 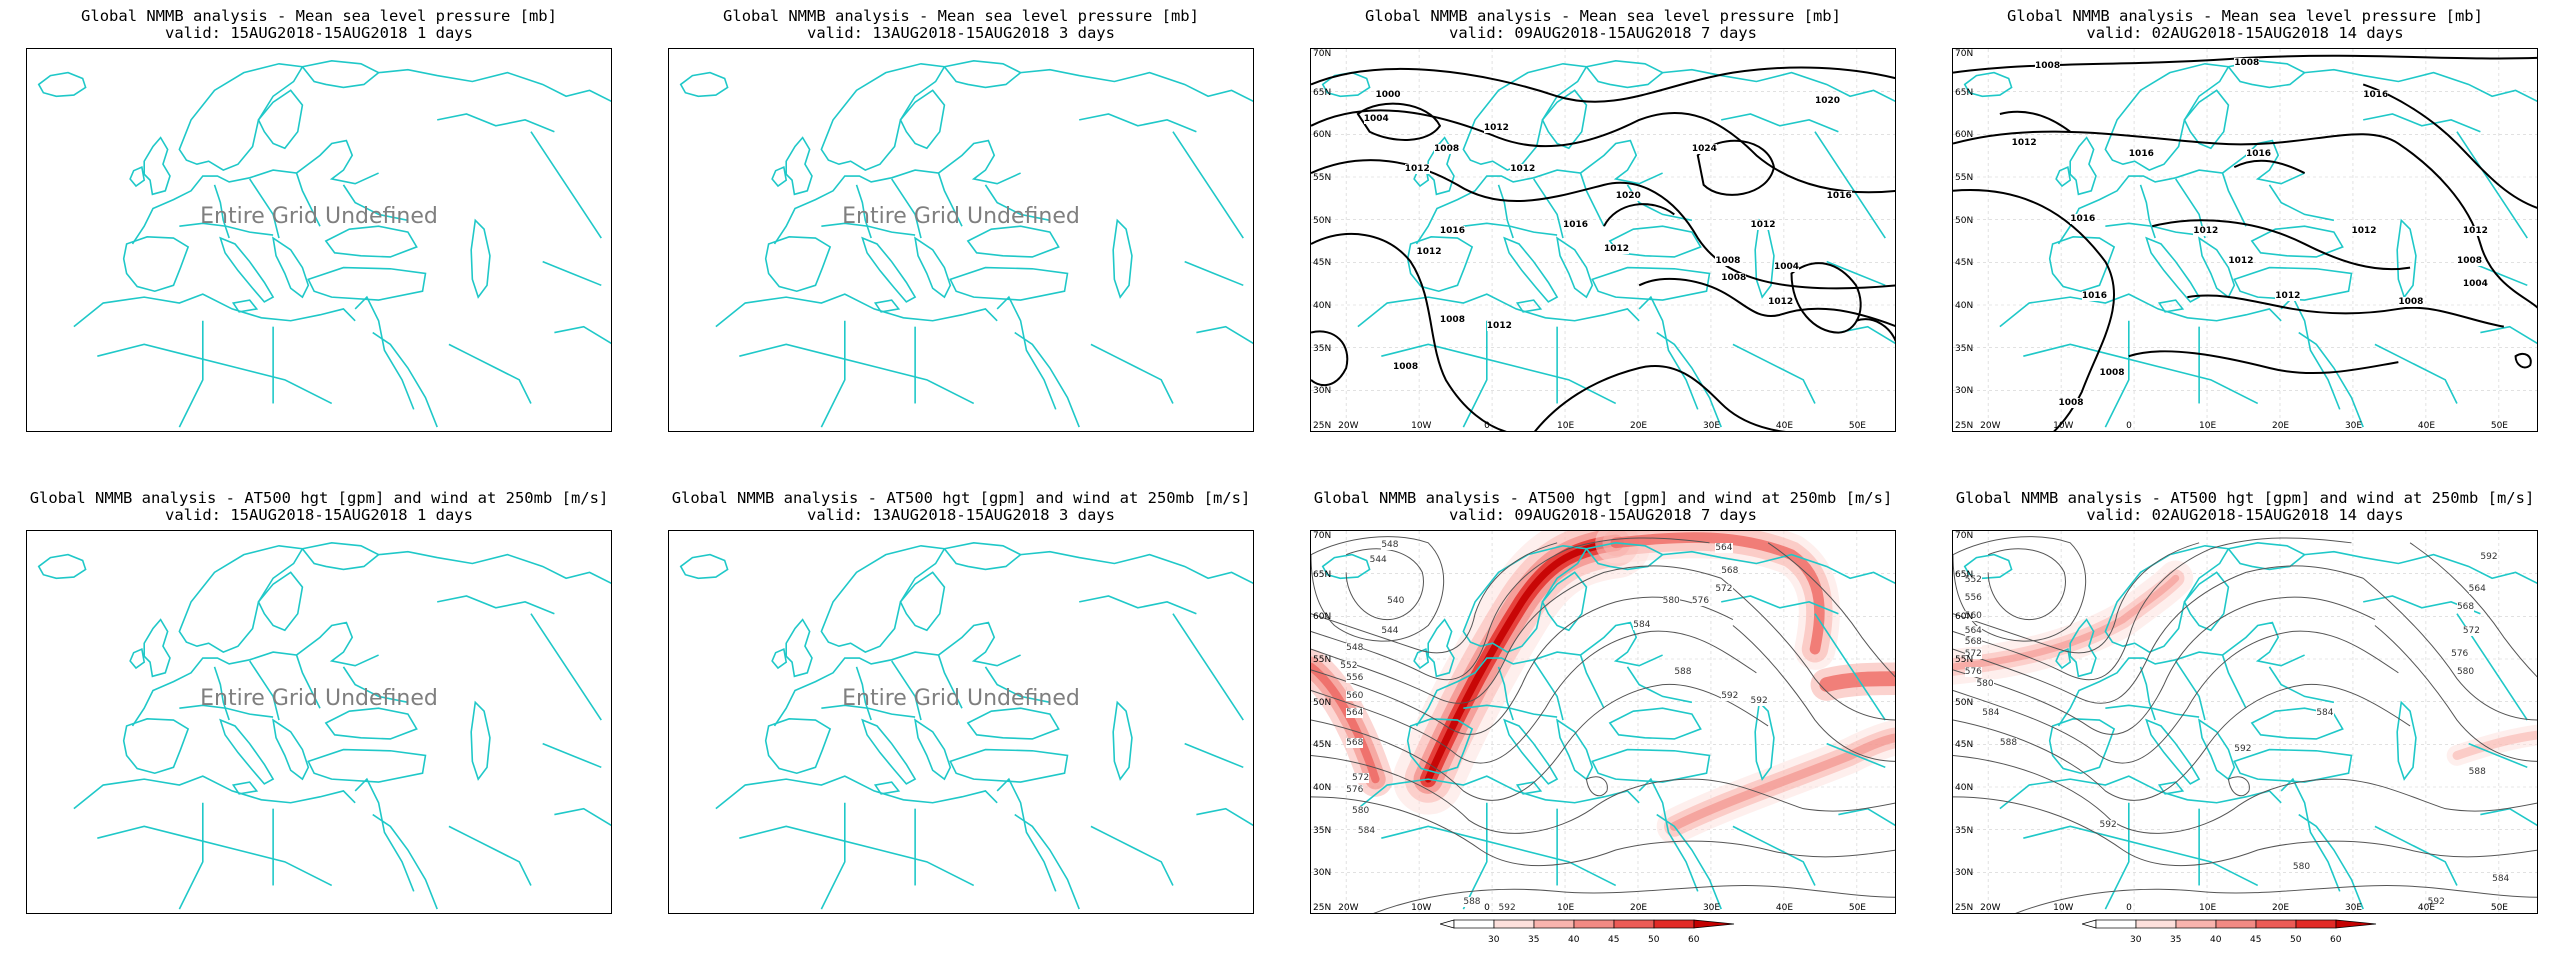 I want to click on contour-label: 584, so click(x=2325, y=713).